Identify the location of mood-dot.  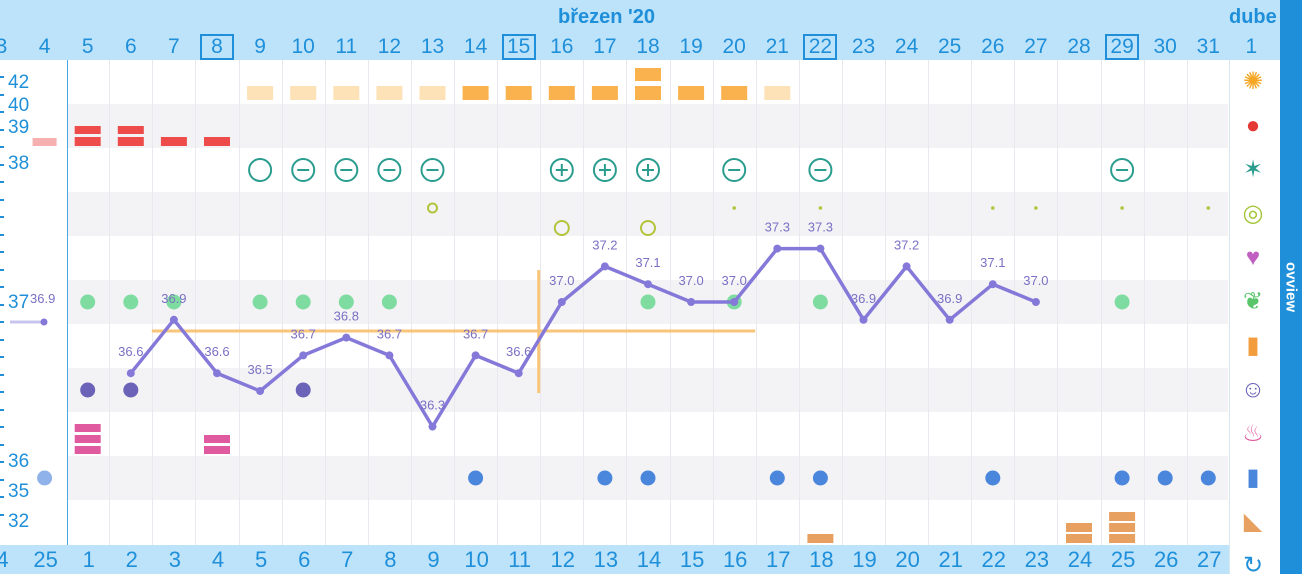
(131, 390).